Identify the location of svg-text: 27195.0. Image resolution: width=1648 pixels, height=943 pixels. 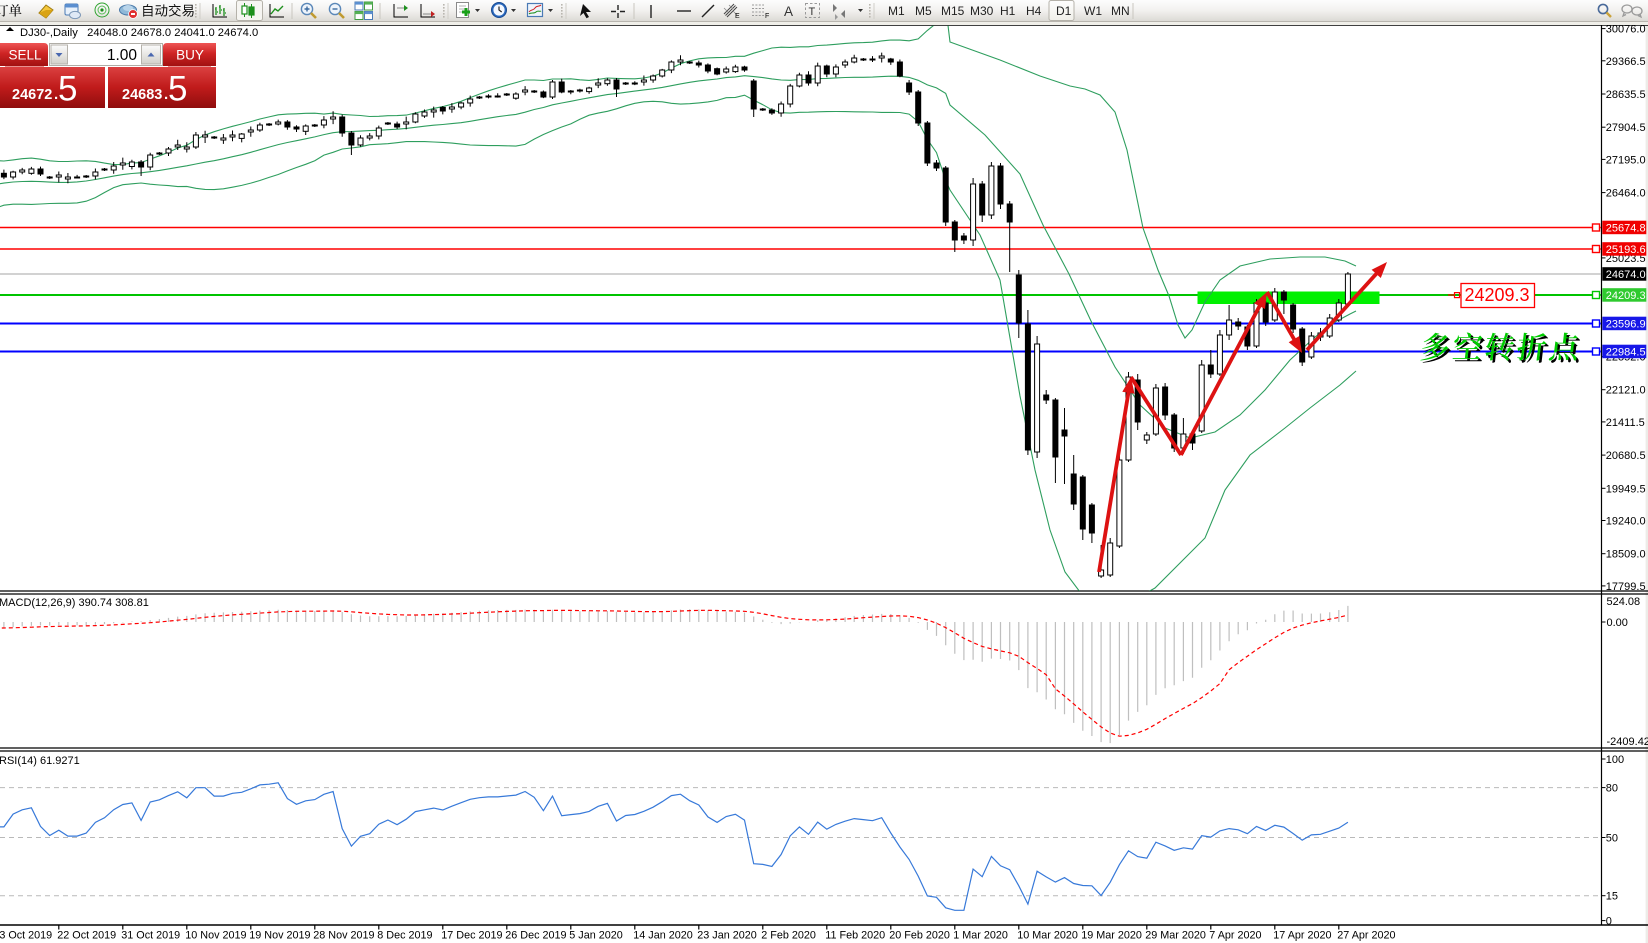
(1626, 160).